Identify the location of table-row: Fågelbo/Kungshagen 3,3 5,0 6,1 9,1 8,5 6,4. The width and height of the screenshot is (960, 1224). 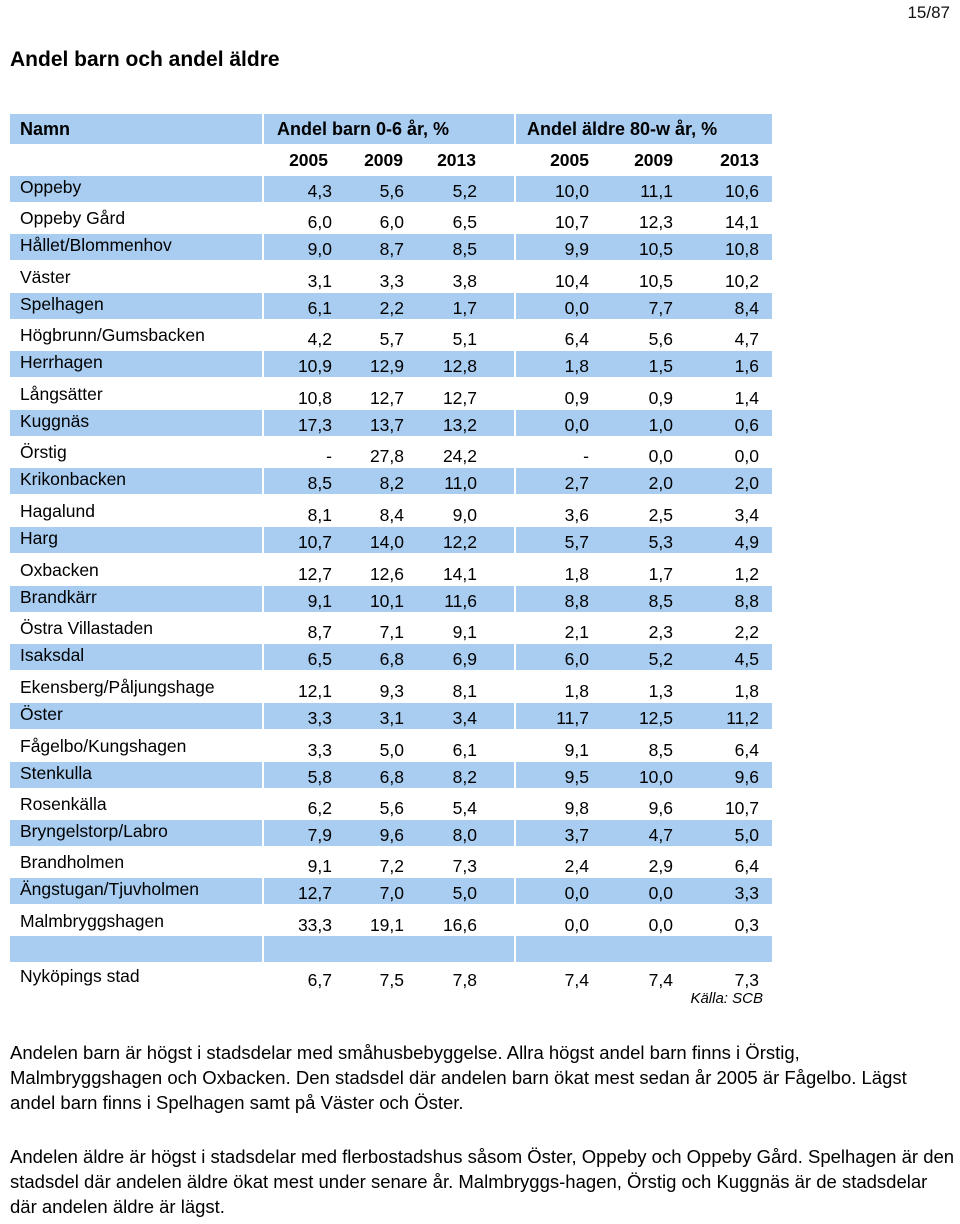
(480, 748).